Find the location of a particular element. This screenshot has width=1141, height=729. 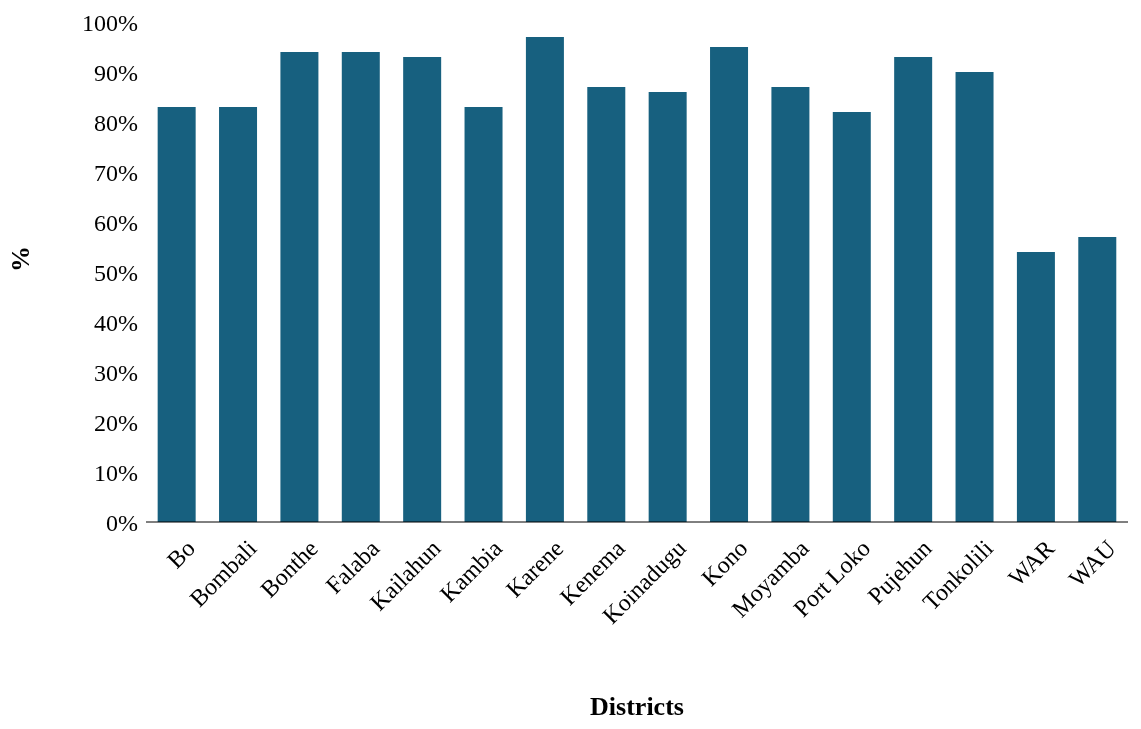

y-axis-title: % is located at coordinates (21, 259).